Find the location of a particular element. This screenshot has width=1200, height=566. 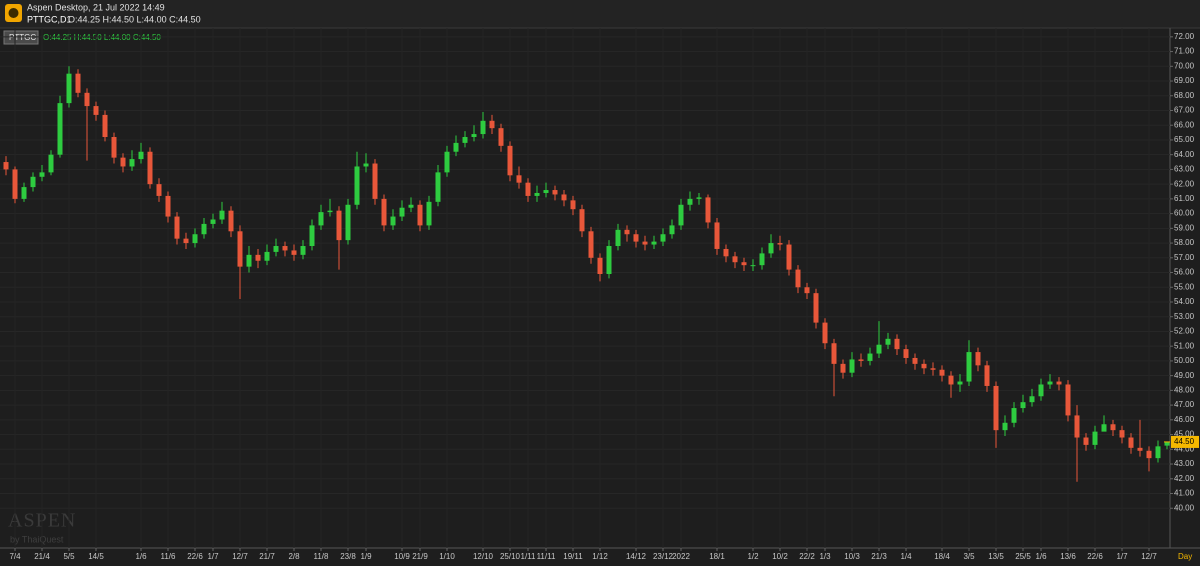

y-tick-label: 46.00 is located at coordinates (1184, 419).